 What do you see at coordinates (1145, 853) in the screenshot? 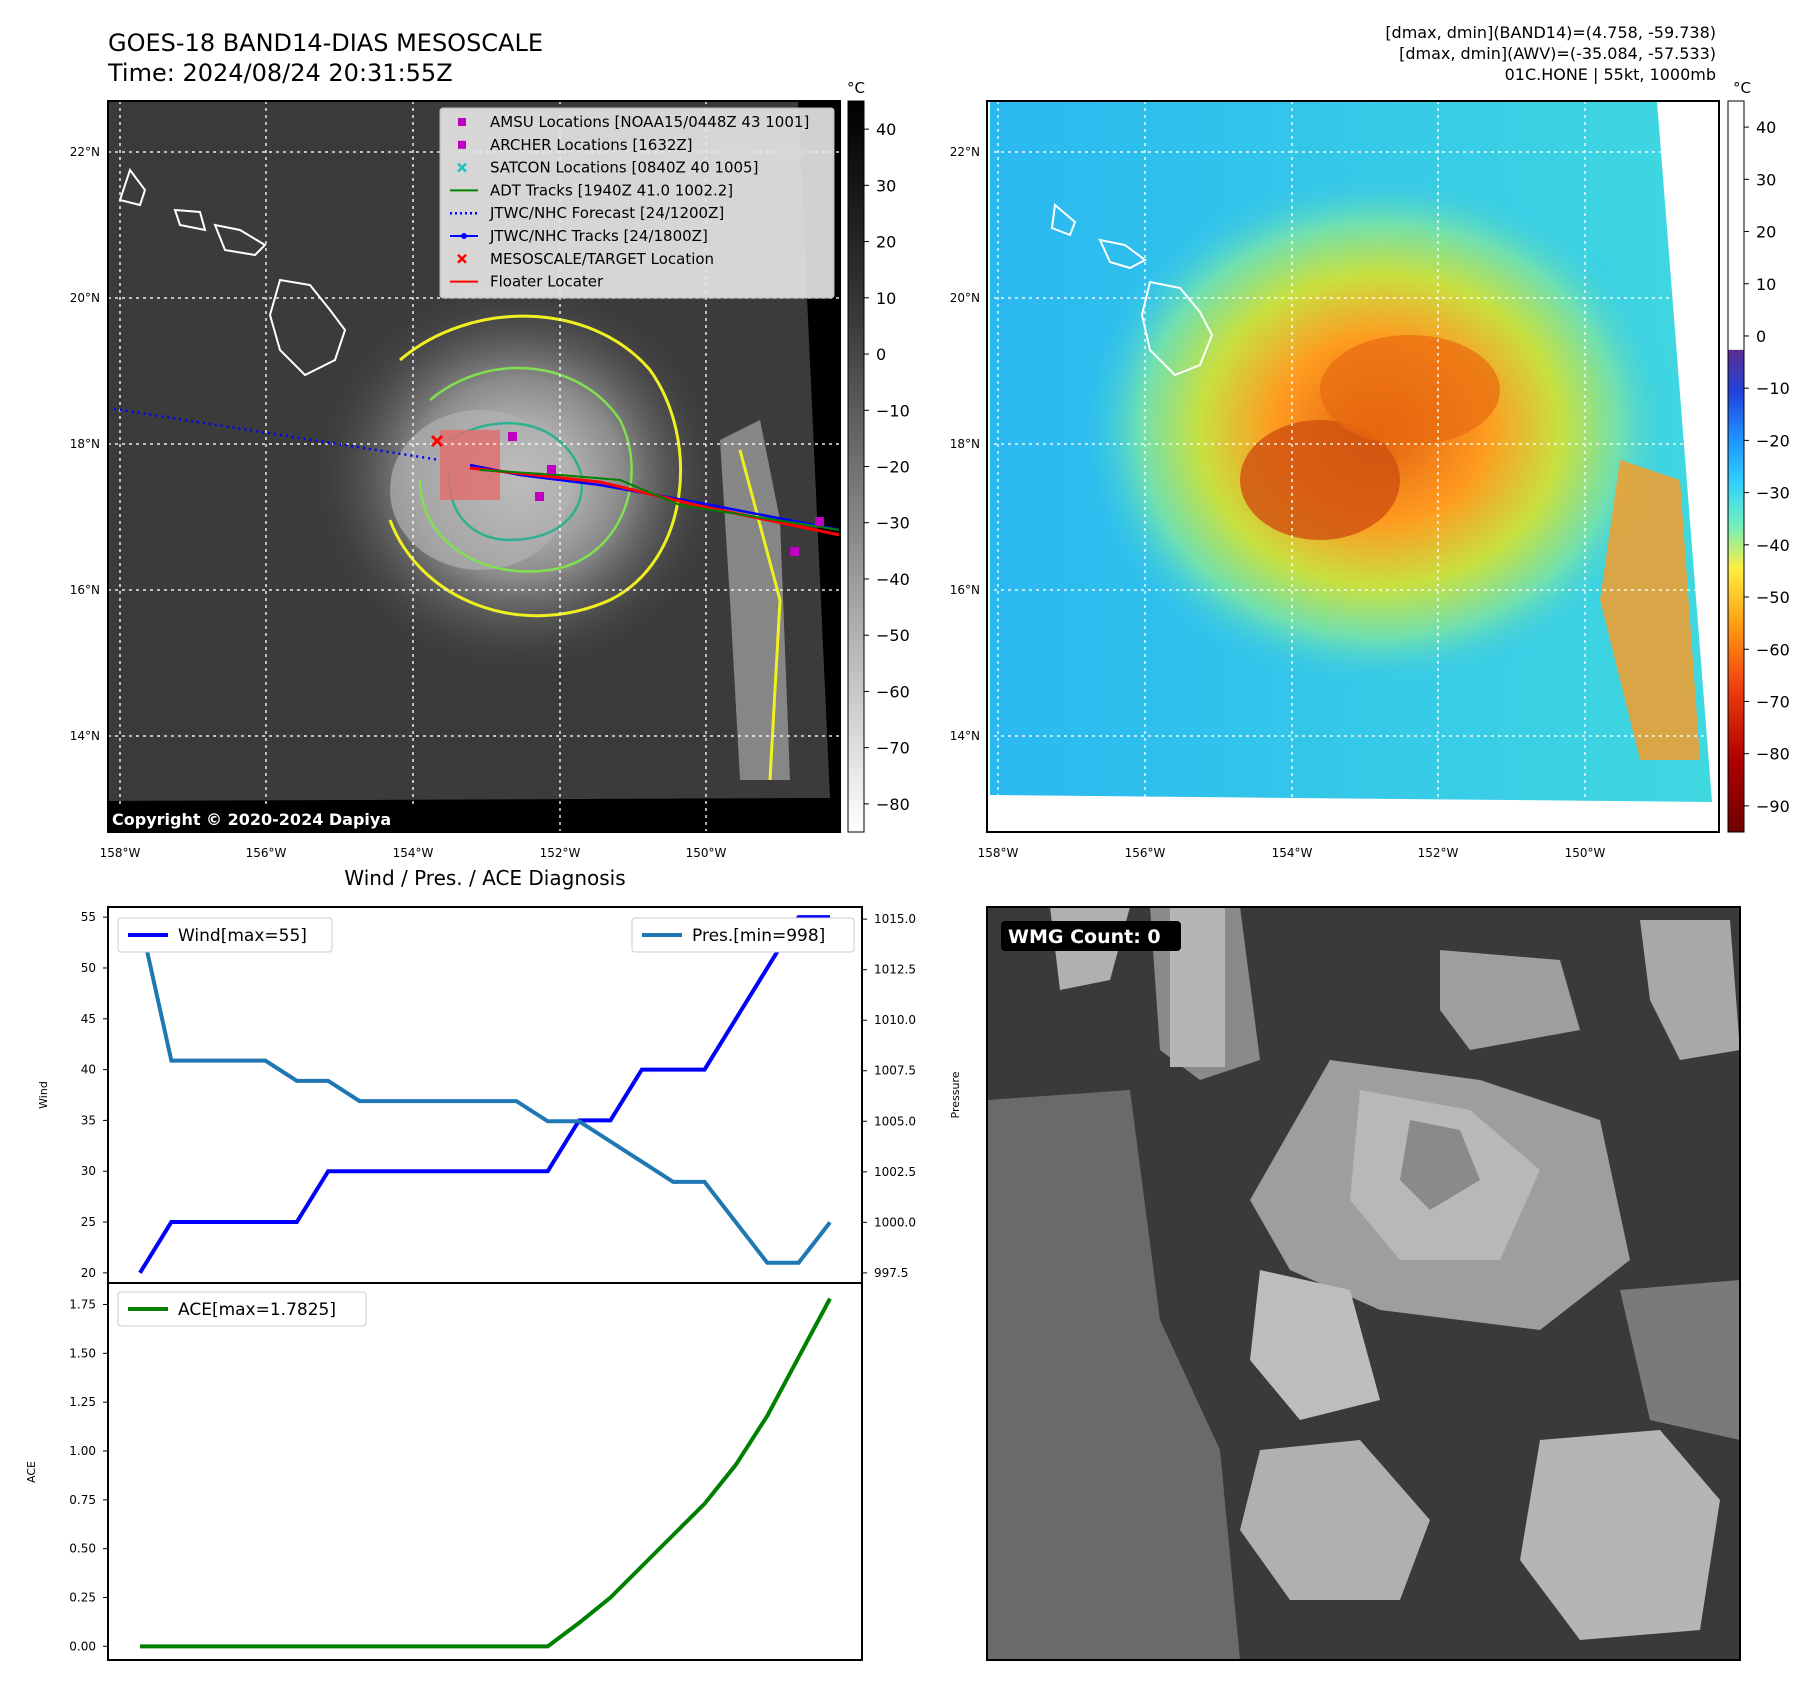
I see `svg-text: 156°W` at bounding box center [1145, 853].